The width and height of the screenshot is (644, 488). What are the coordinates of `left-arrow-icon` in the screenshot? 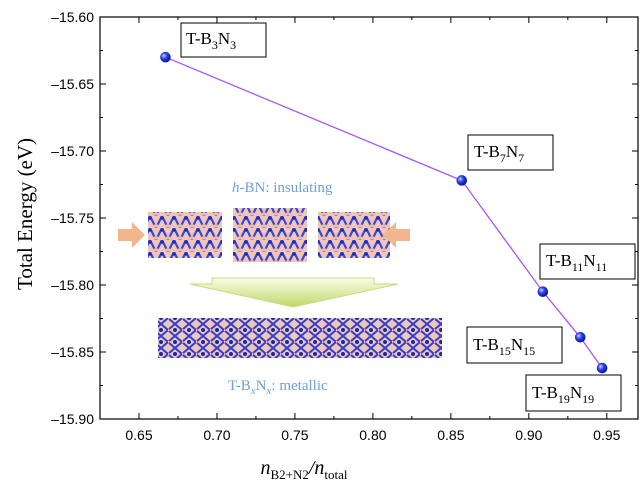 It's located at (131, 235).